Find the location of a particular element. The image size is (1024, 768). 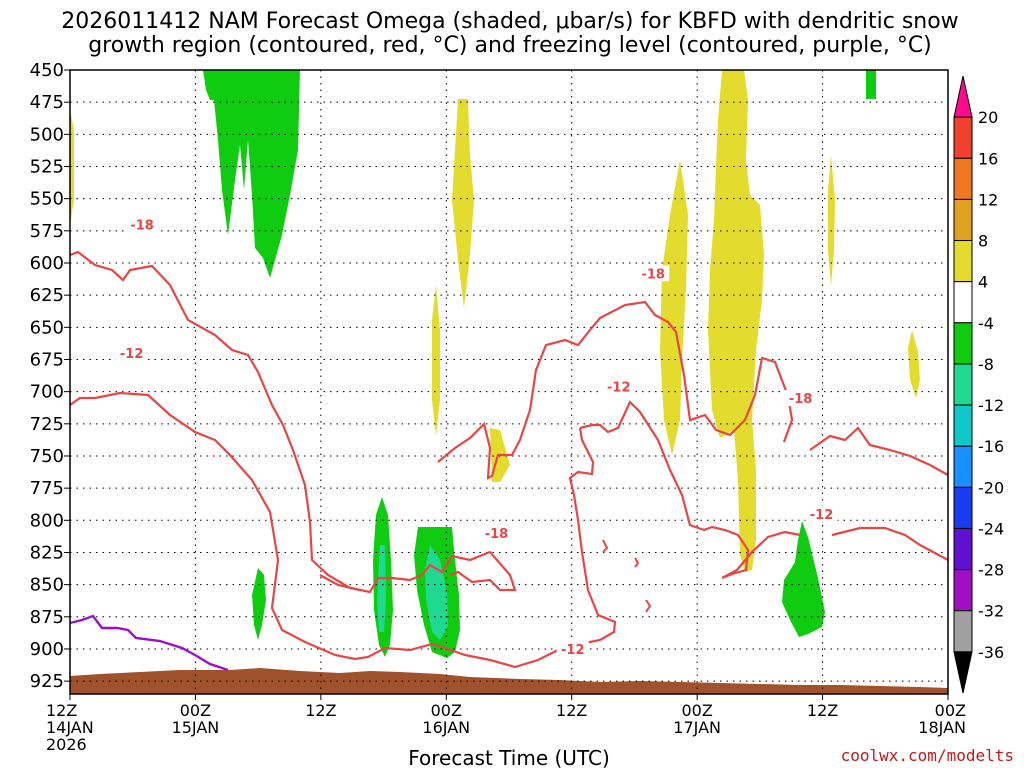

colorbar-label: -4 is located at coordinates (986, 323).